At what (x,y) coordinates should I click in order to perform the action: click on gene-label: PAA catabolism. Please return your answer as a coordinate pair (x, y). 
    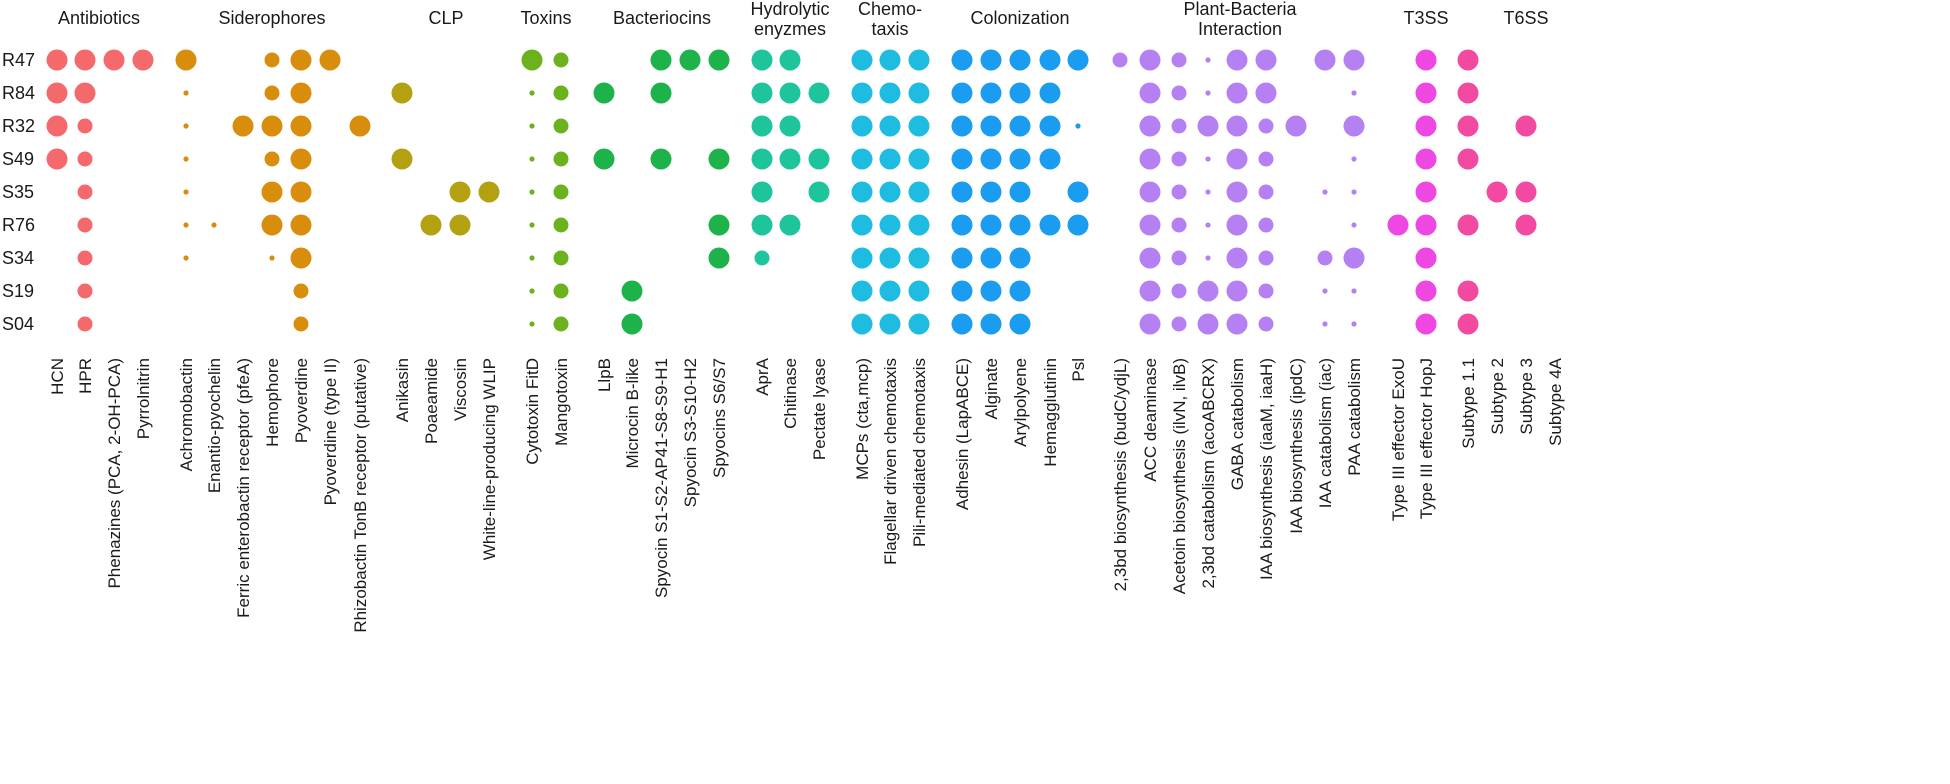
    Looking at the image, I should click on (1354, 417).